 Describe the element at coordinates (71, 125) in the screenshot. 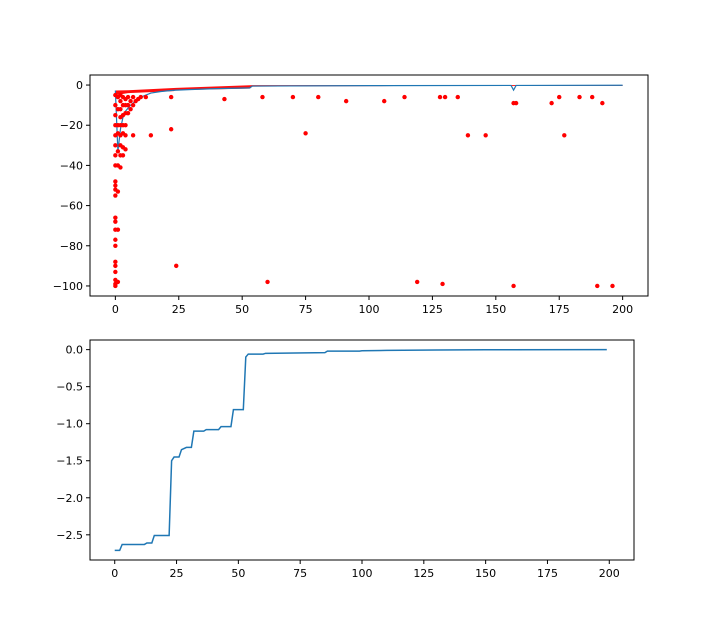

I see `y-tick-label: −20` at that location.